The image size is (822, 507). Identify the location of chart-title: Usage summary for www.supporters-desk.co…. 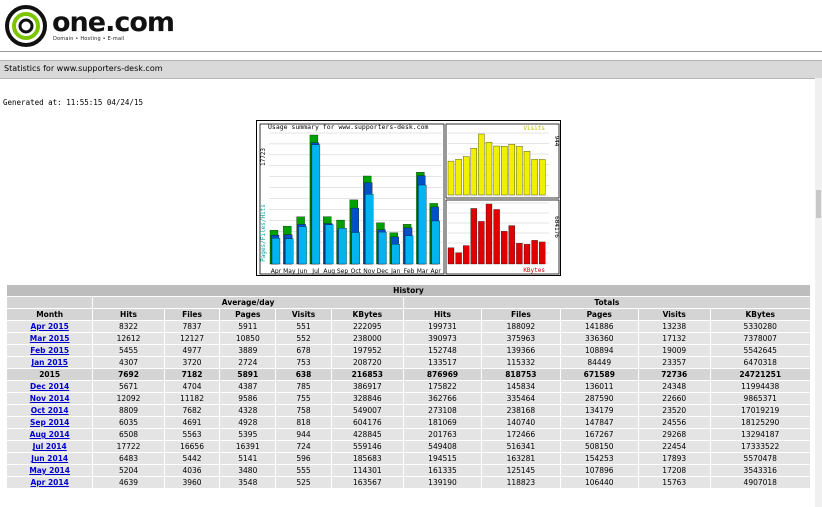
(348, 127).